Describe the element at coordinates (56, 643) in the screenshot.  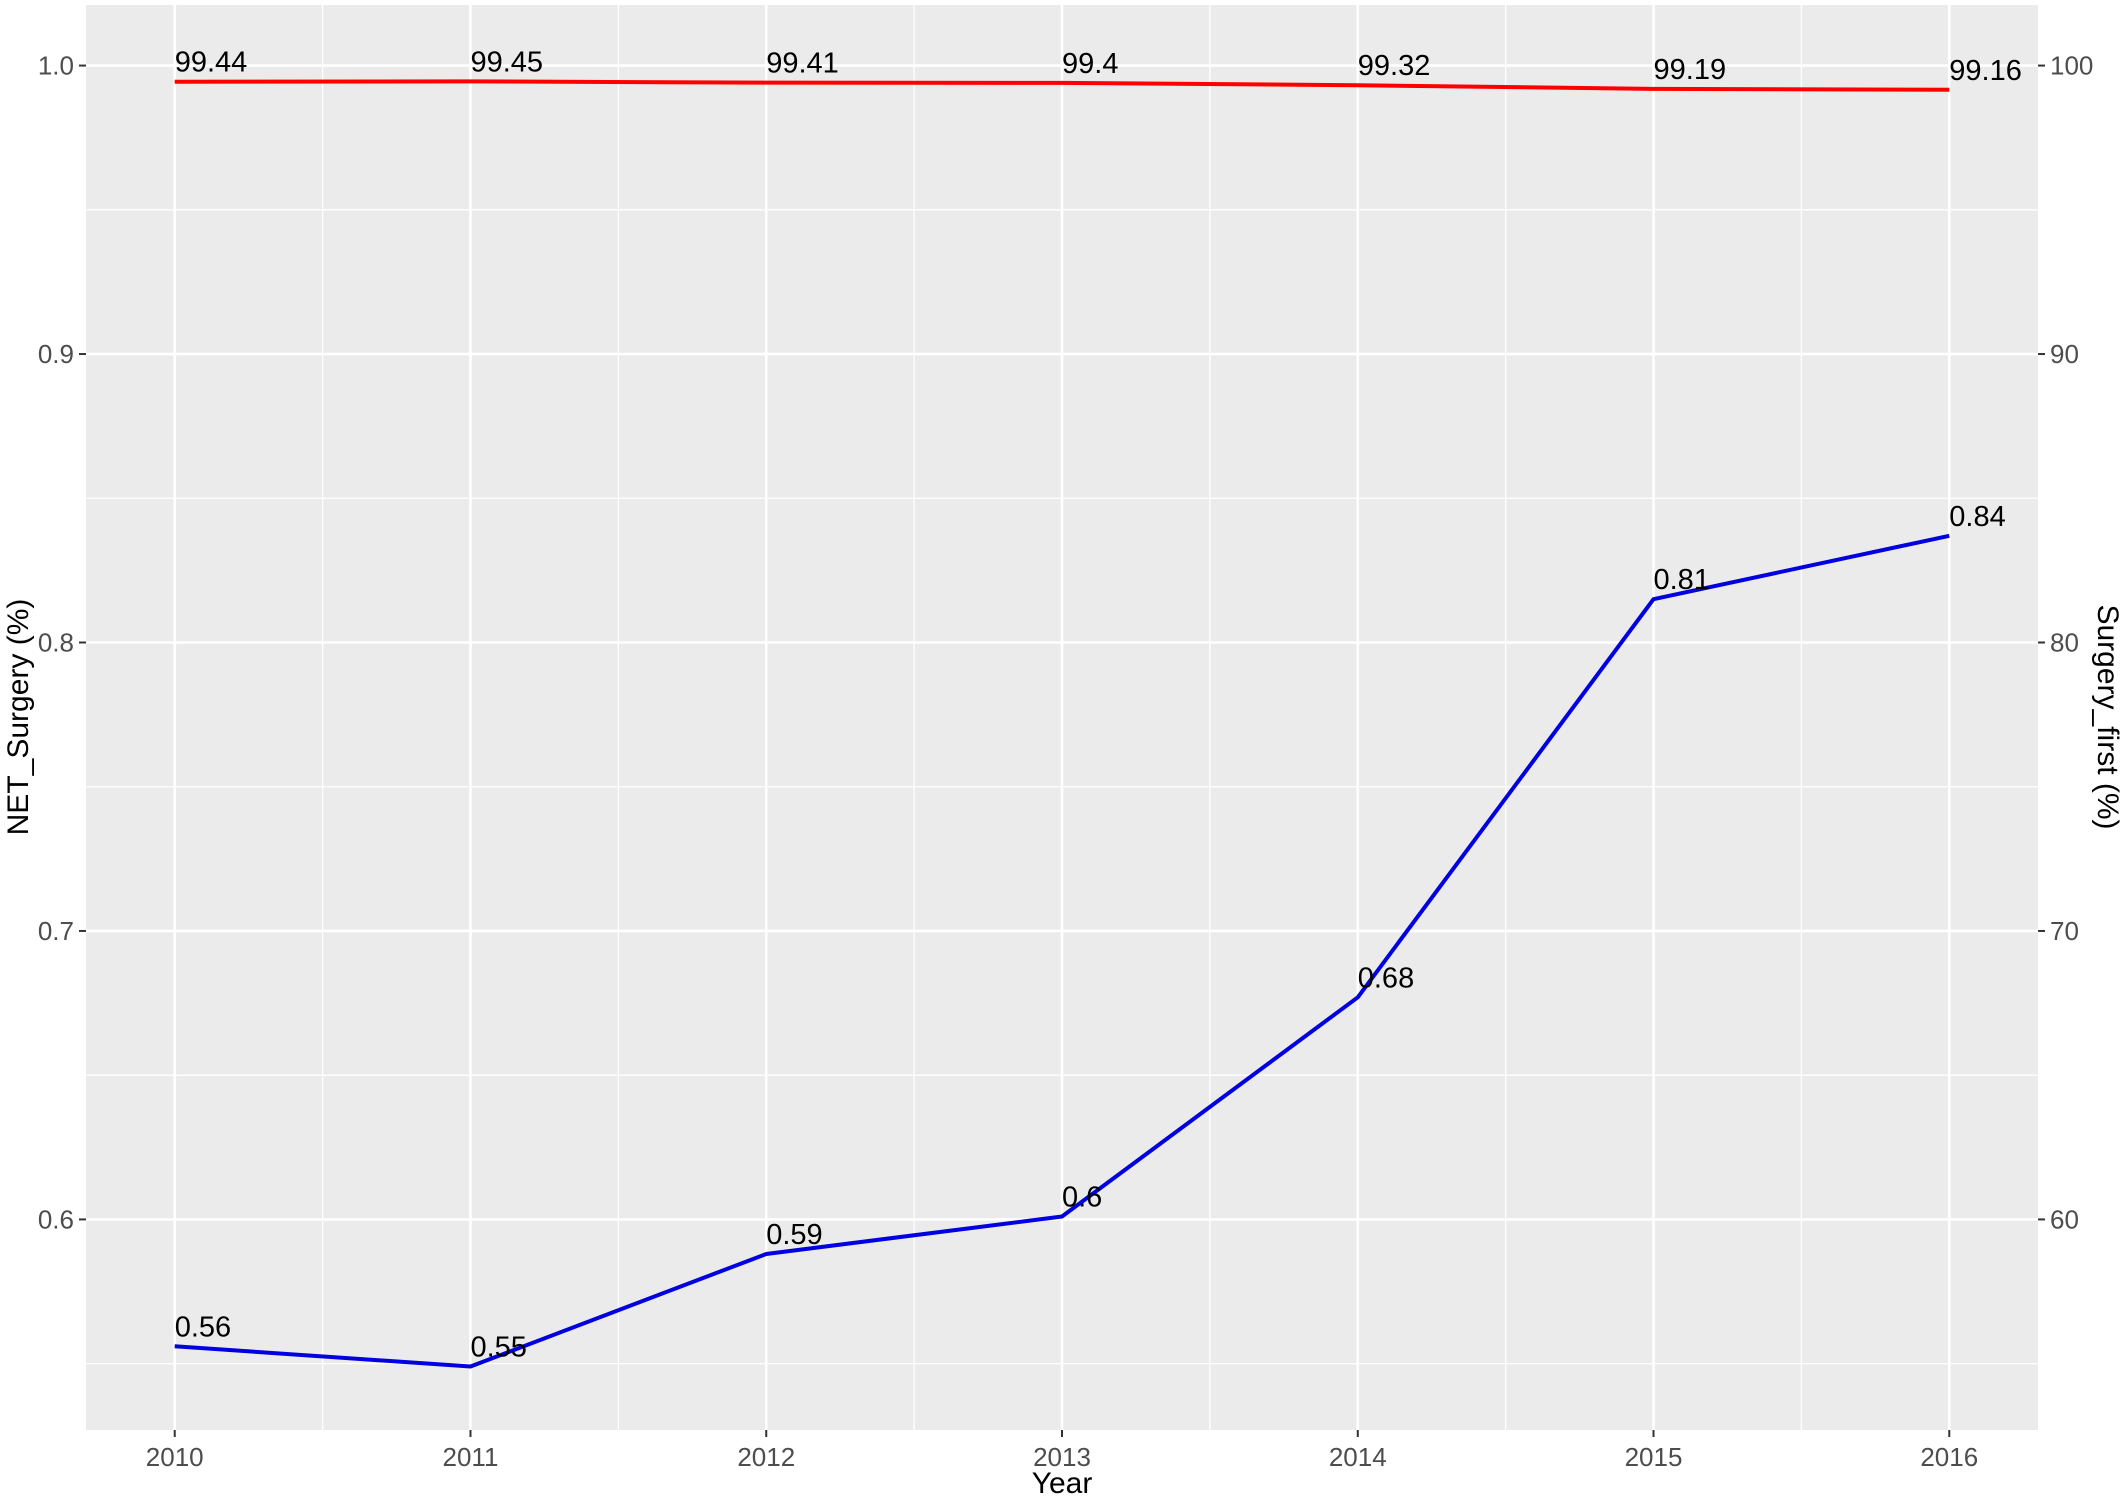
I see `y-left-tick-label: 0.8` at that location.